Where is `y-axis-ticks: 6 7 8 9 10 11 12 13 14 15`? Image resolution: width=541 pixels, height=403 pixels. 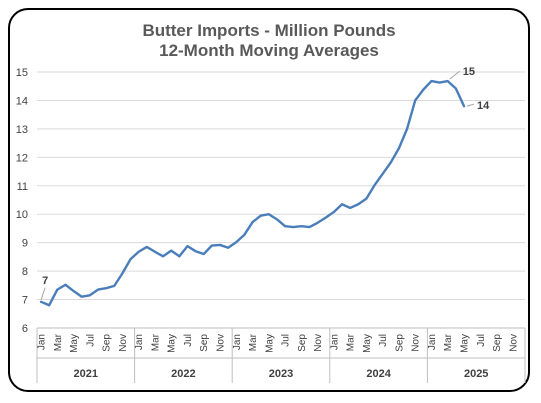
y-axis-ticks: 6 7 8 9 10 11 12 13 14 15 is located at coordinates (22, 201).